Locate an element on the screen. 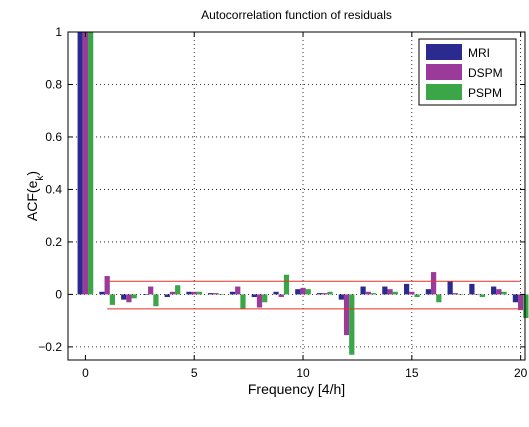 The width and height of the screenshot is (529, 427). x-tick-label: 0 is located at coordinates (85, 373).